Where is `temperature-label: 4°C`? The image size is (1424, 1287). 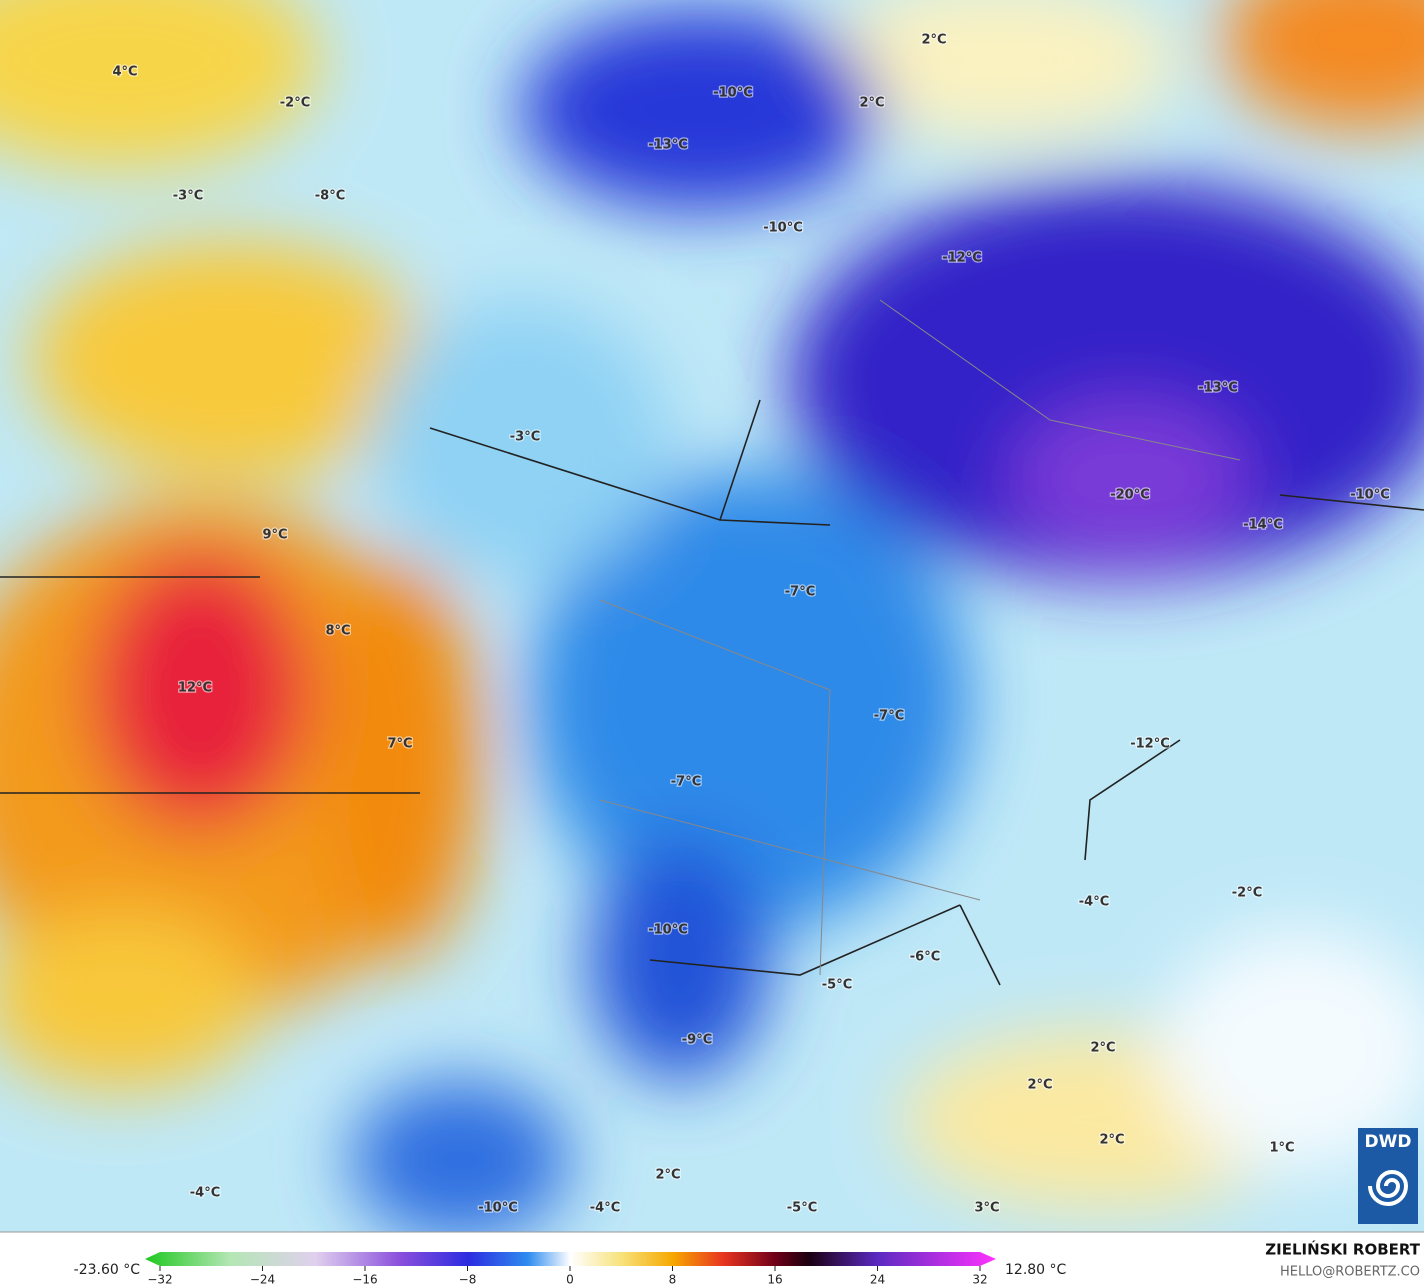
temperature-label: 4°C is located at coordinates (124, 72).